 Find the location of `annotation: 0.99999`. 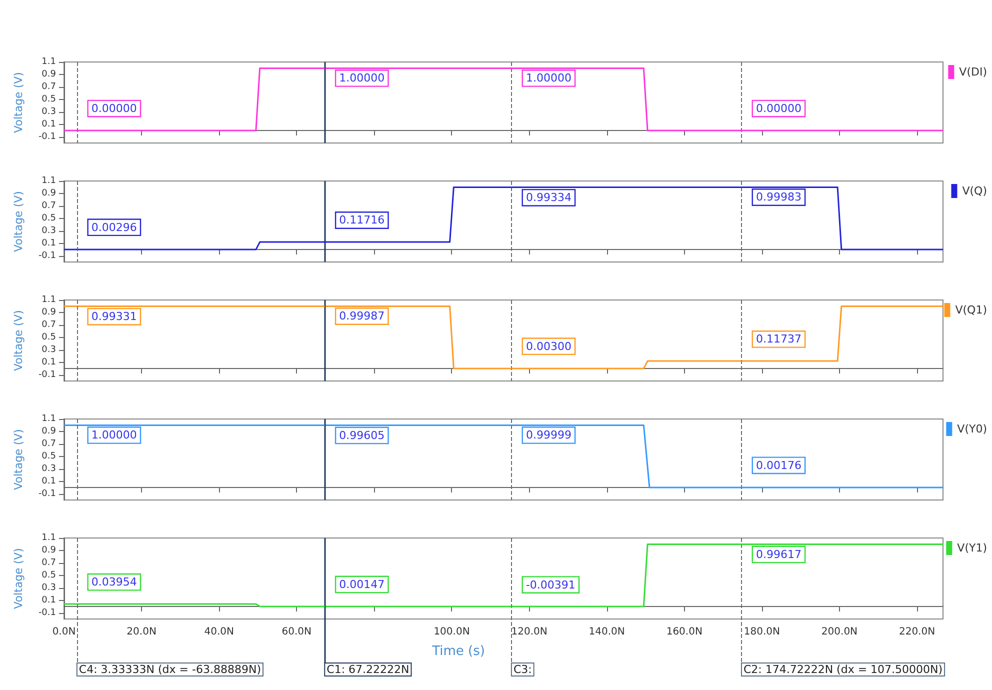

annotation: 0.99999 is located at coordinates (549, 435).